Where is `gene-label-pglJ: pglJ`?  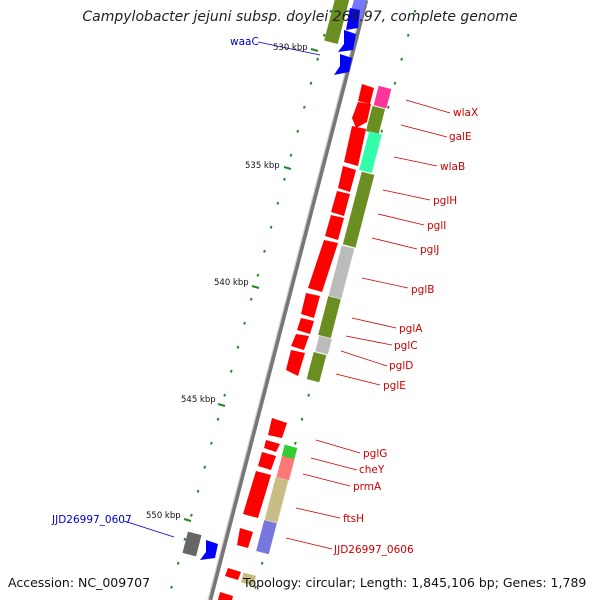 gene-label-pglJ: pglJ is located at coordinates (430, 250).